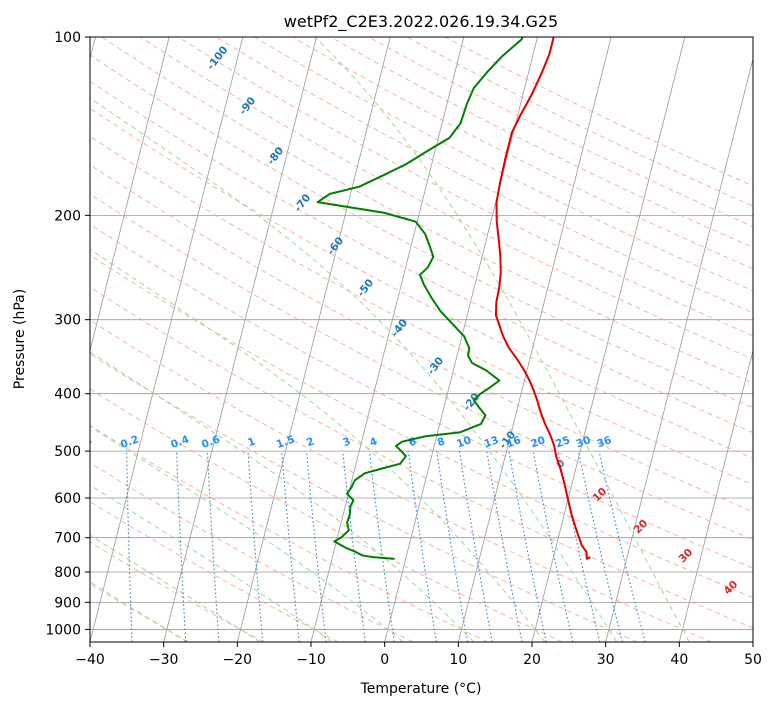  I want to click on x-tick-label: −40, so click(90, 660).